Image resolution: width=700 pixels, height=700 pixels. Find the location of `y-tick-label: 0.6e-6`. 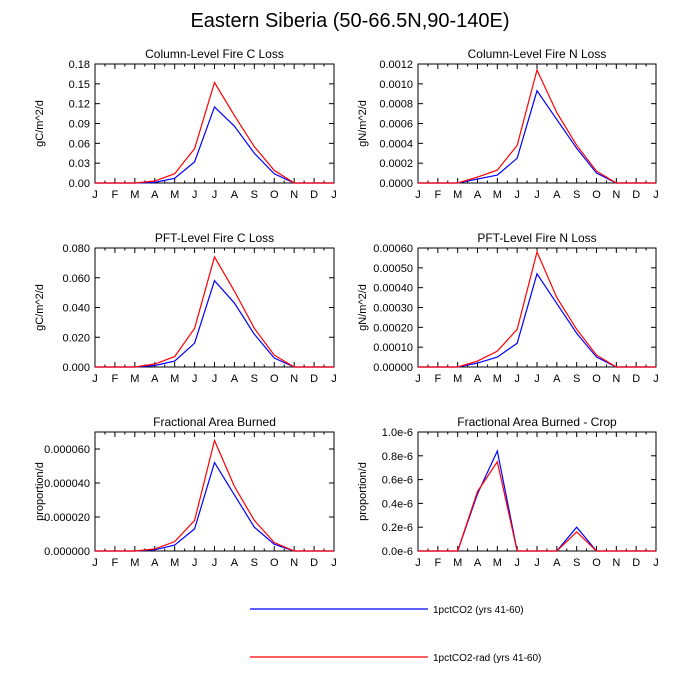

y-tick-label: 0.6e-6 is located at coordinates (397, 481).